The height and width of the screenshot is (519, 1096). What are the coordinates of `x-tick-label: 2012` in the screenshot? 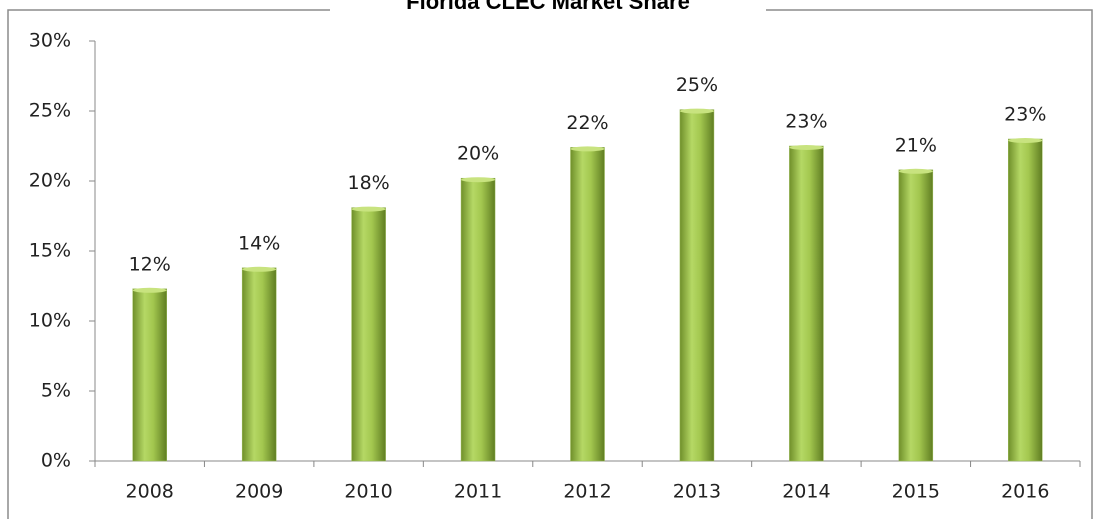 It's located at (587, 492).